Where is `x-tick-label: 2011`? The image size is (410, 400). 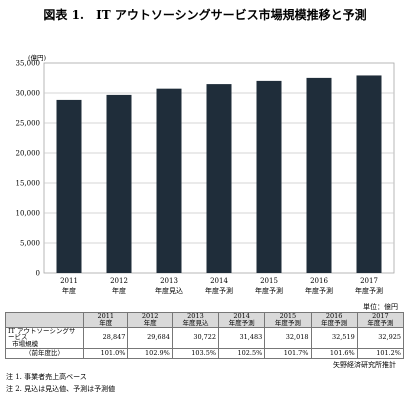 x-tick-label: 2011 is located at coordinates (69, 281).